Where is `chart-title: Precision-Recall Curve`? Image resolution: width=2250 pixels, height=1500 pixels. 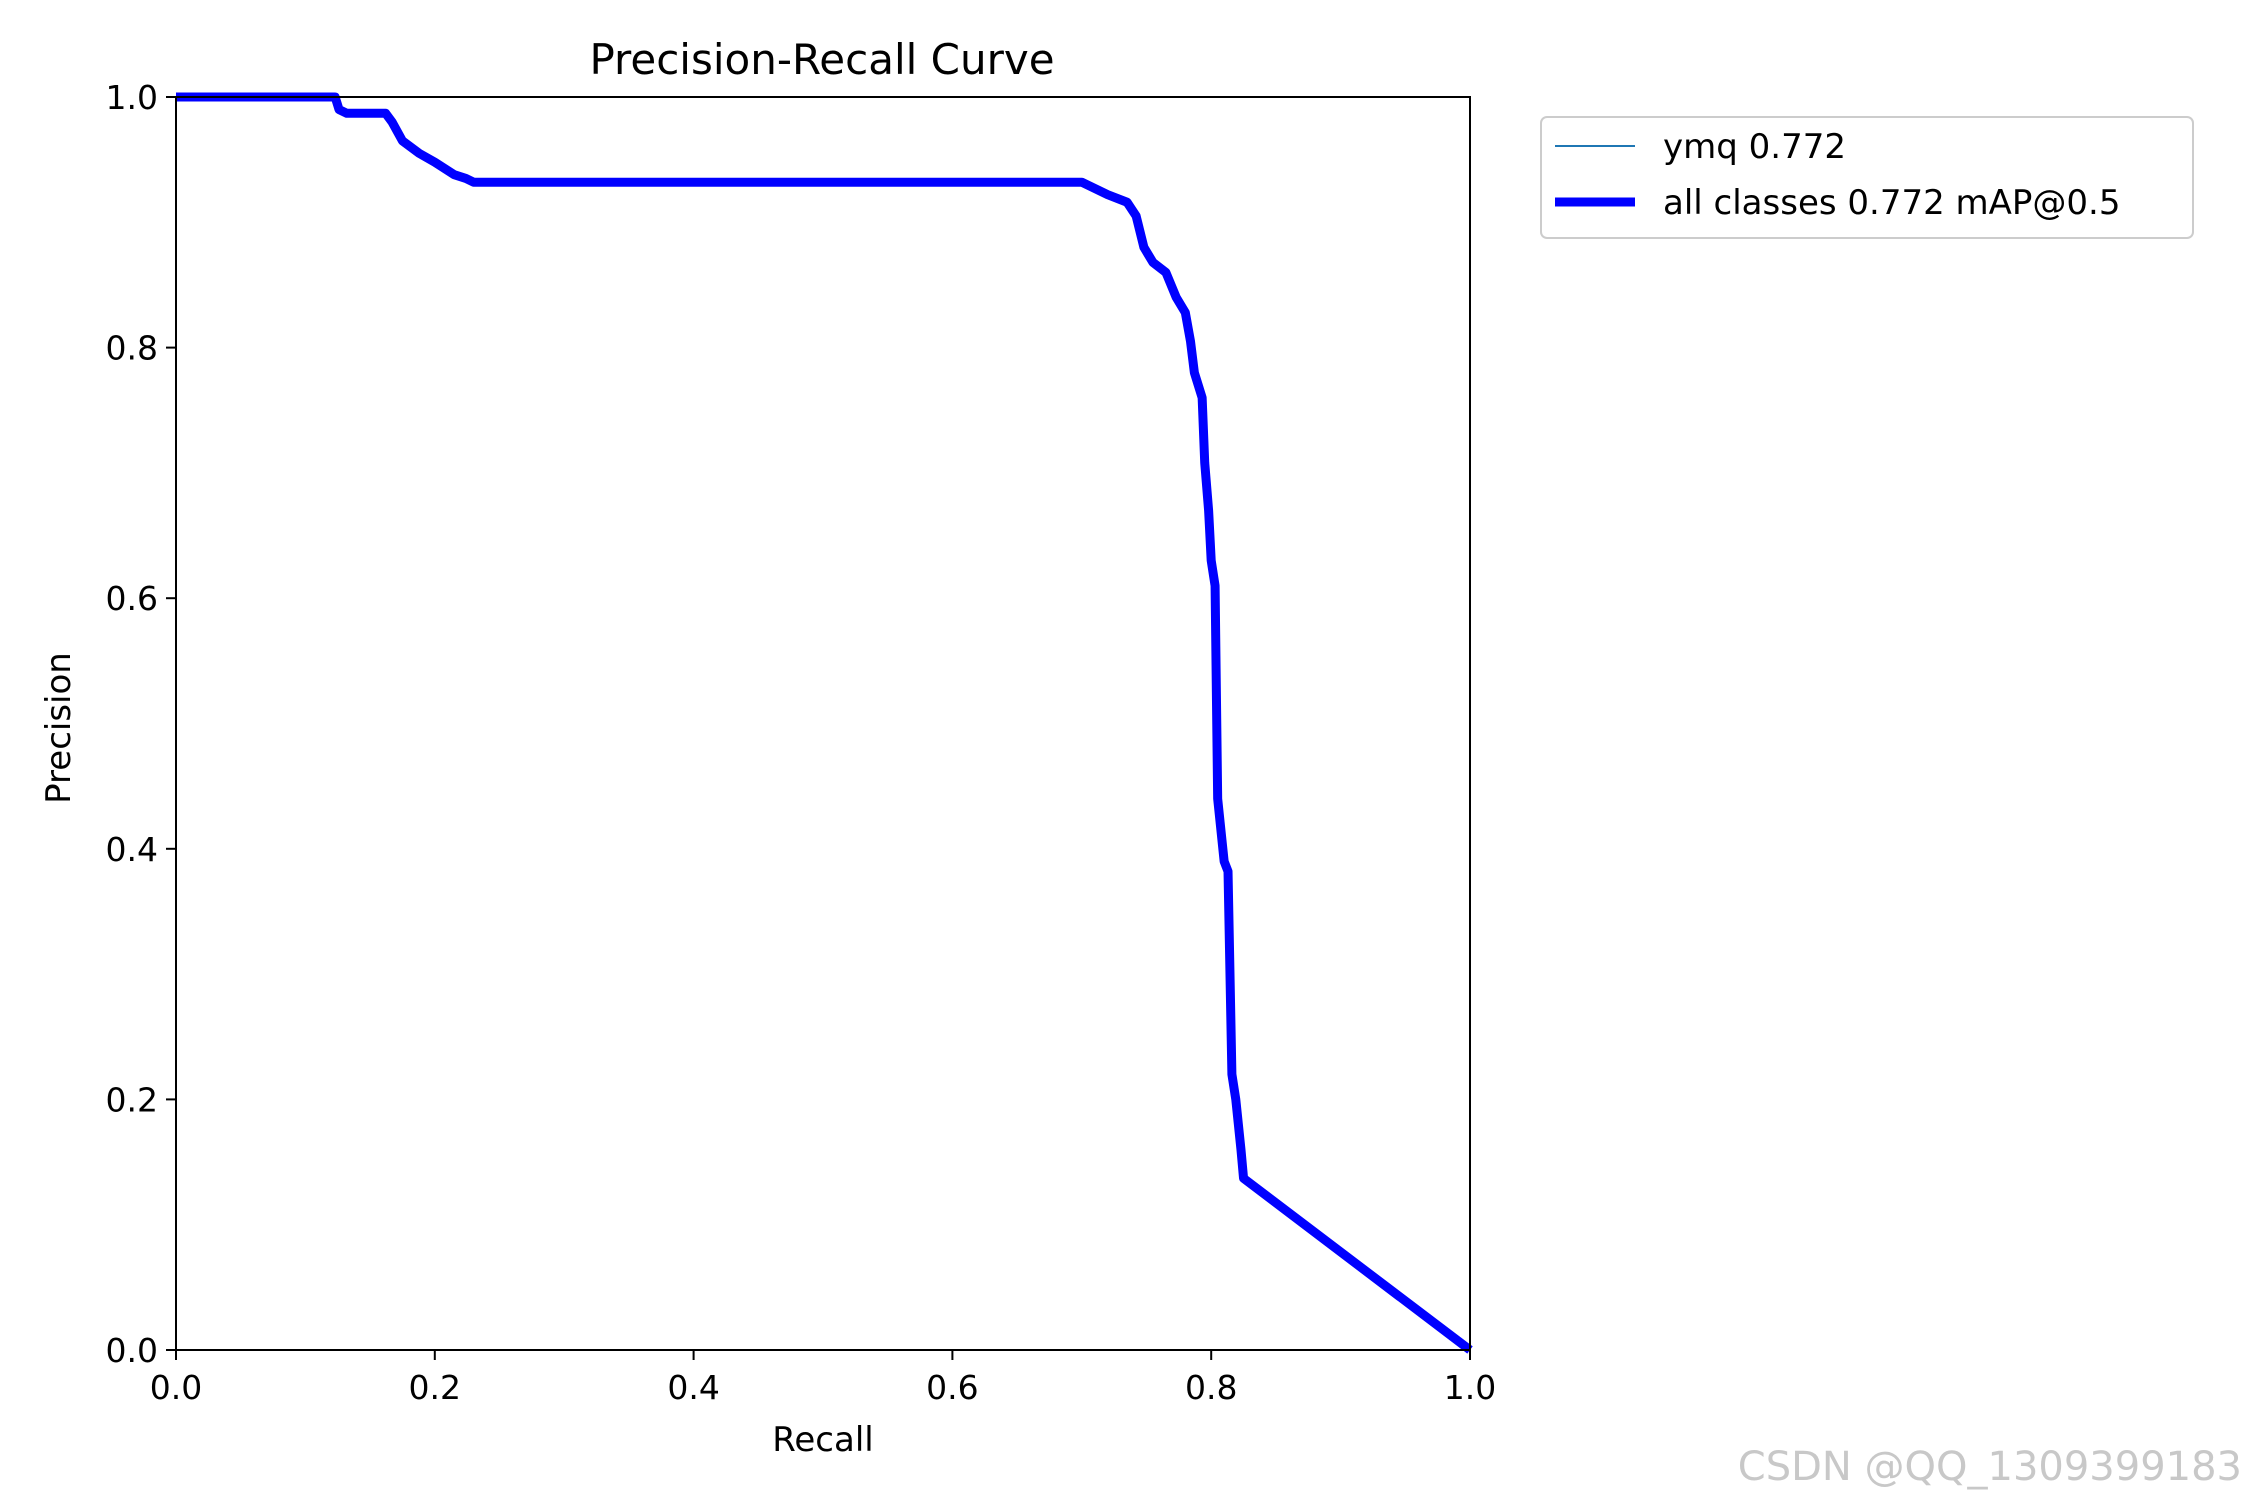
chart-title: Precision-Recall Curve is located at coordinates (821, 59).